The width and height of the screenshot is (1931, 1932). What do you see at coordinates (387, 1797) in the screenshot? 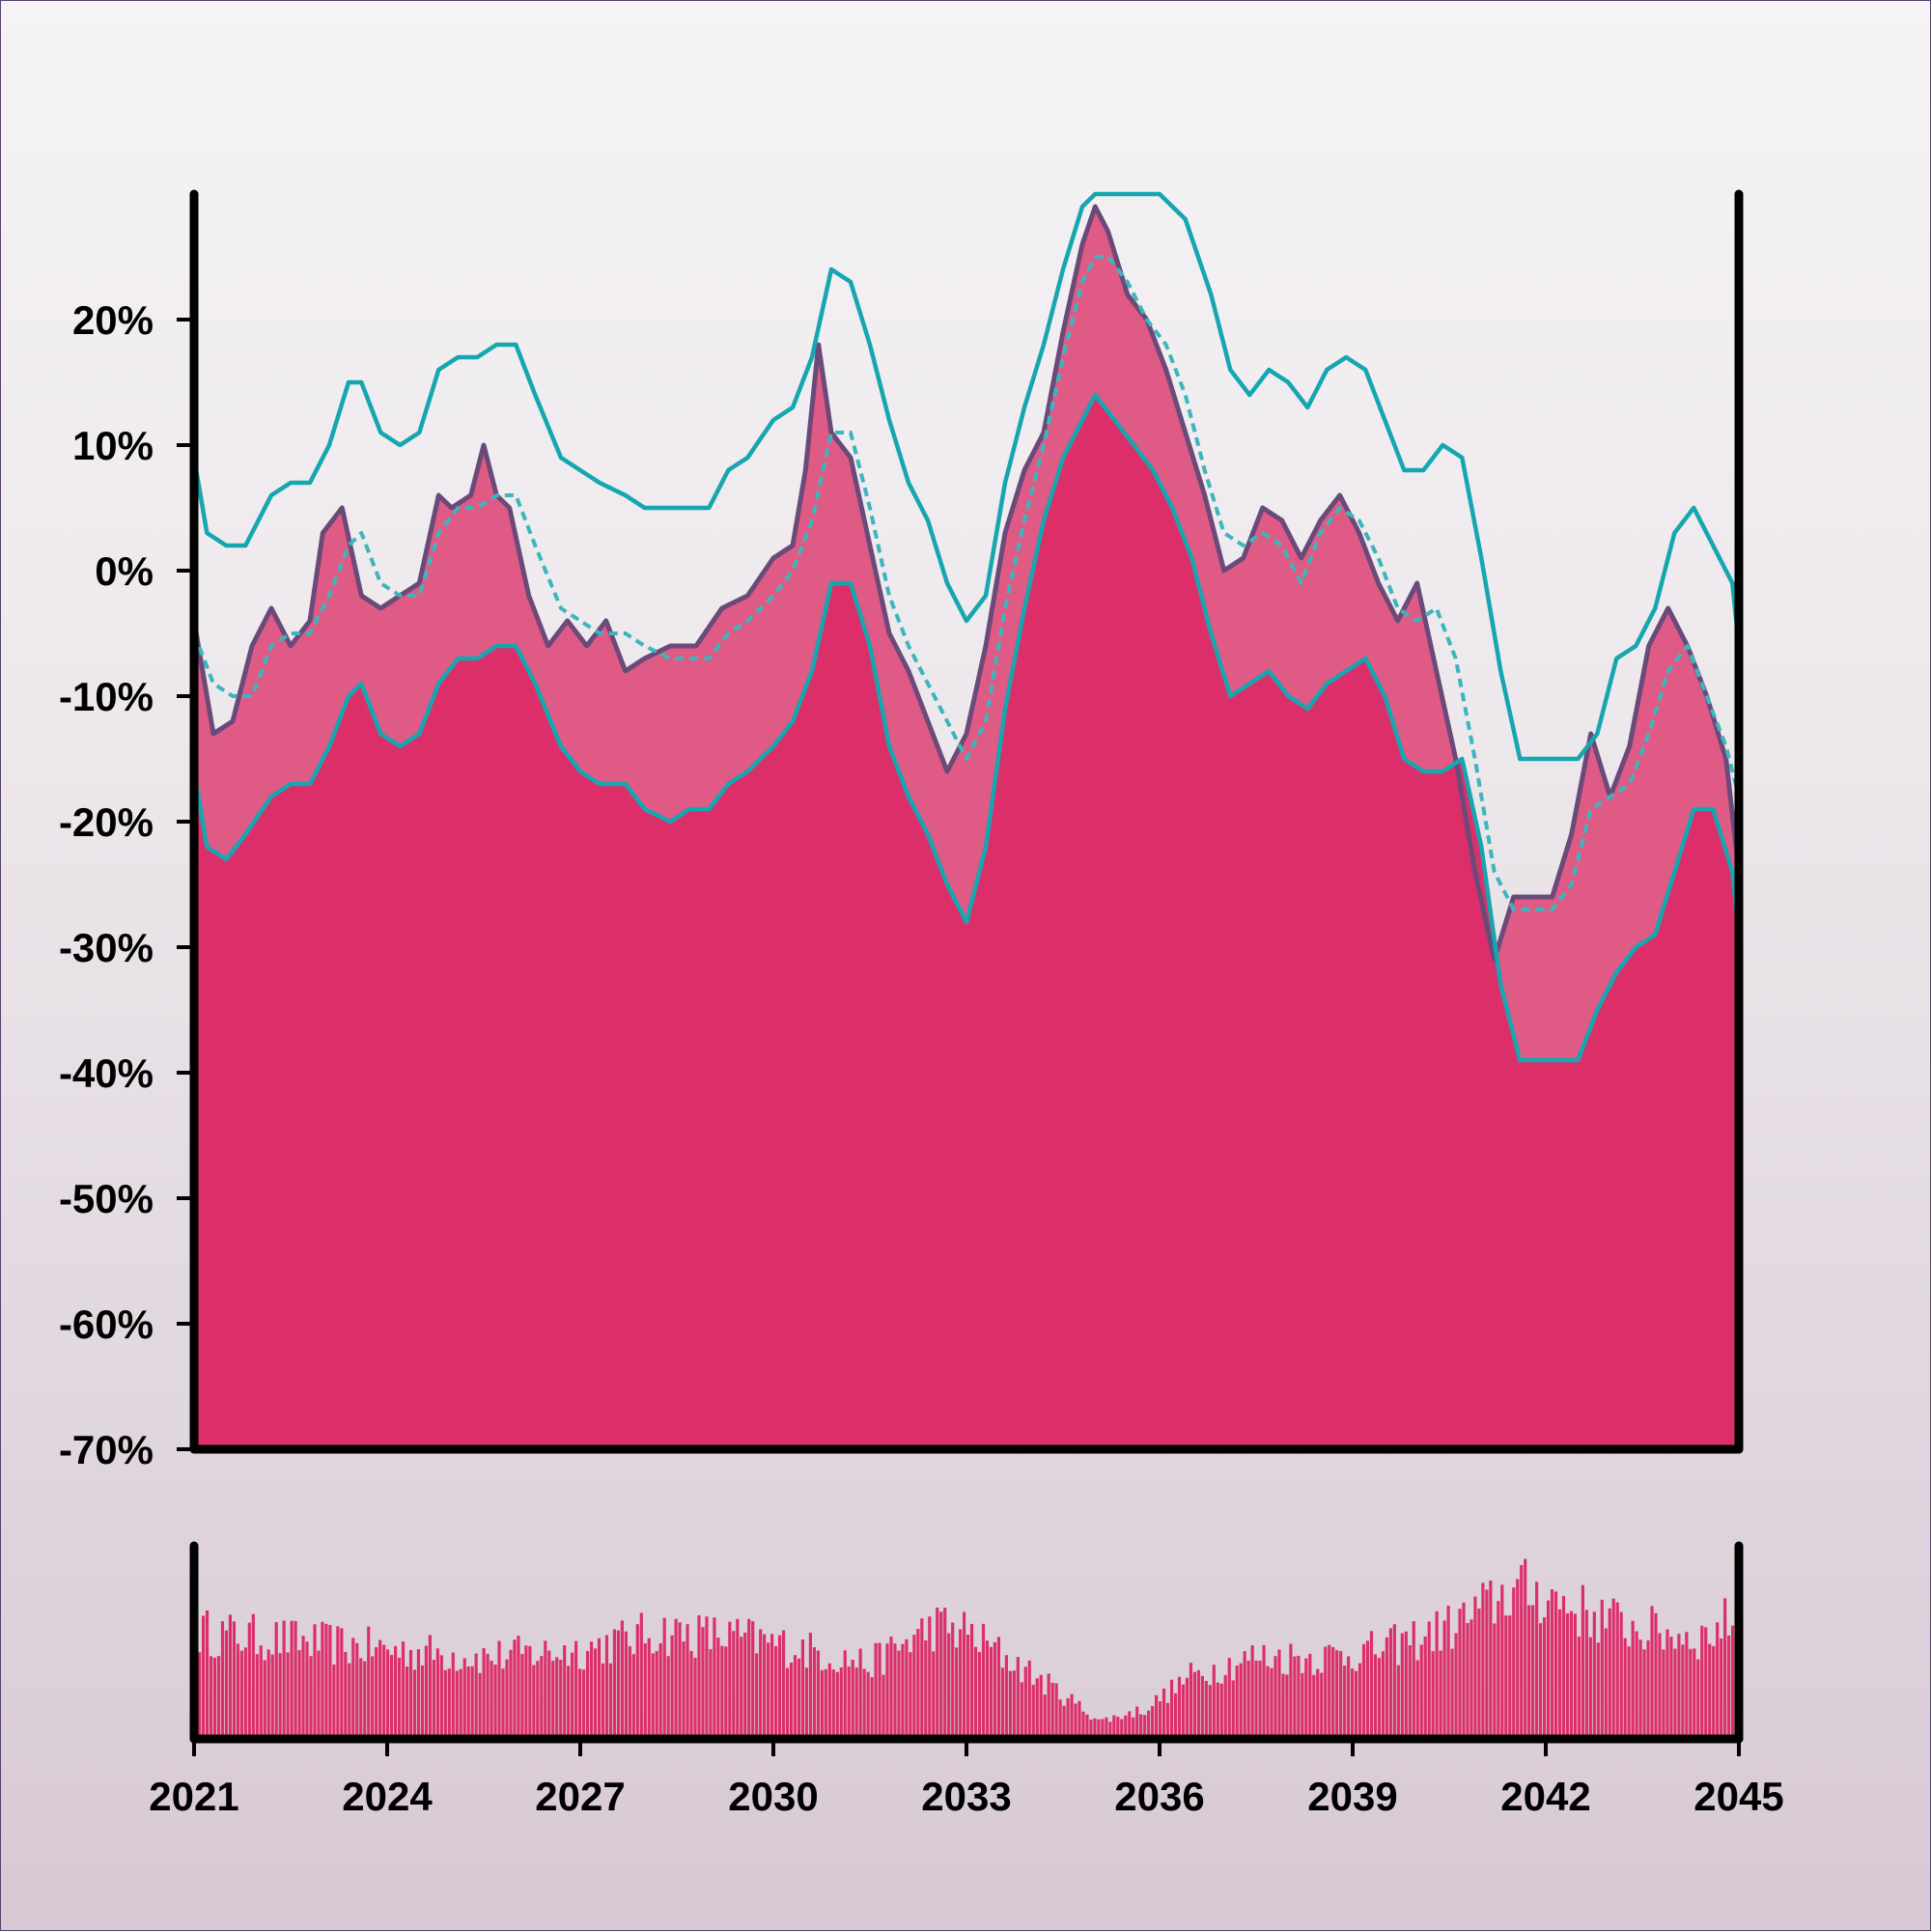
I see `x-tick-label: 2024` at bounding box center [387, 1797].